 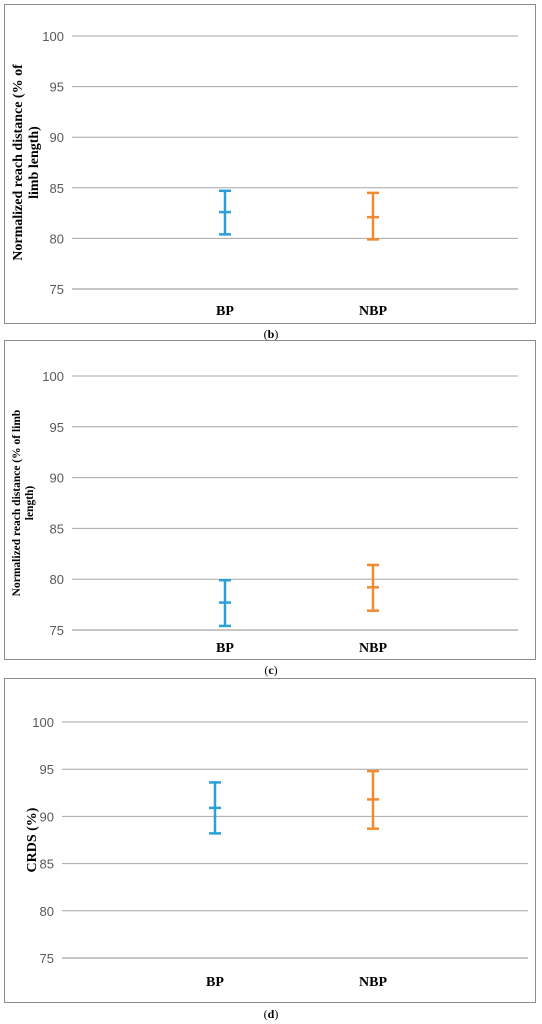 What do you see at coordinates (30, 503) in the screenshot?
I see `y-axis-label-c-line-2: length)` at bounding box center [30, 503].